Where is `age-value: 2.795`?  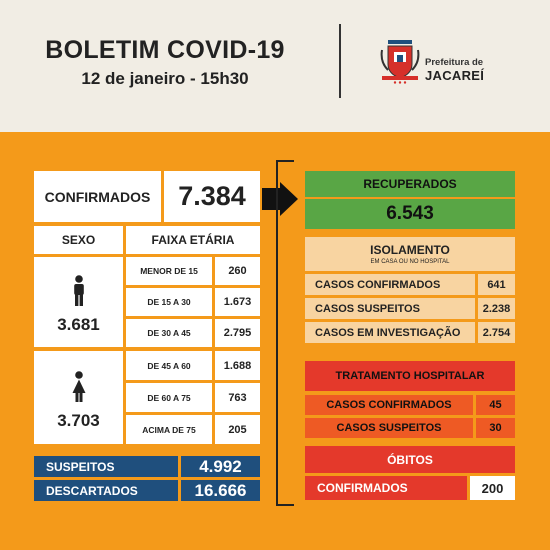
age-value: 2.795 is located at coordinates (237, 333).